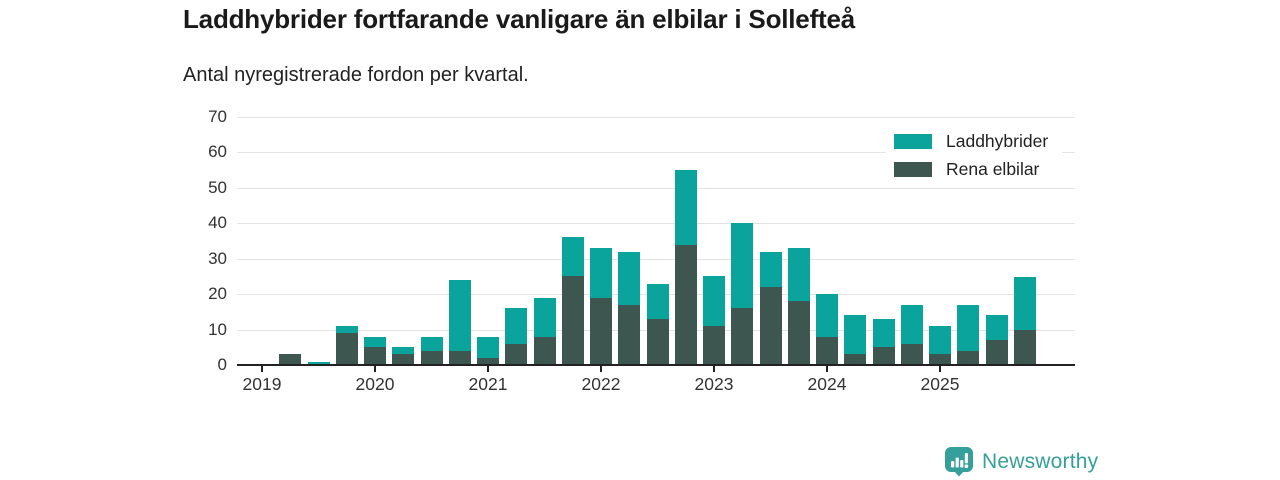 The height and width of the screenshot is (480, 1280). Describe the element at coordinates (217, 329) in the screenshot. I see `y-axis-label: 10` at that location.